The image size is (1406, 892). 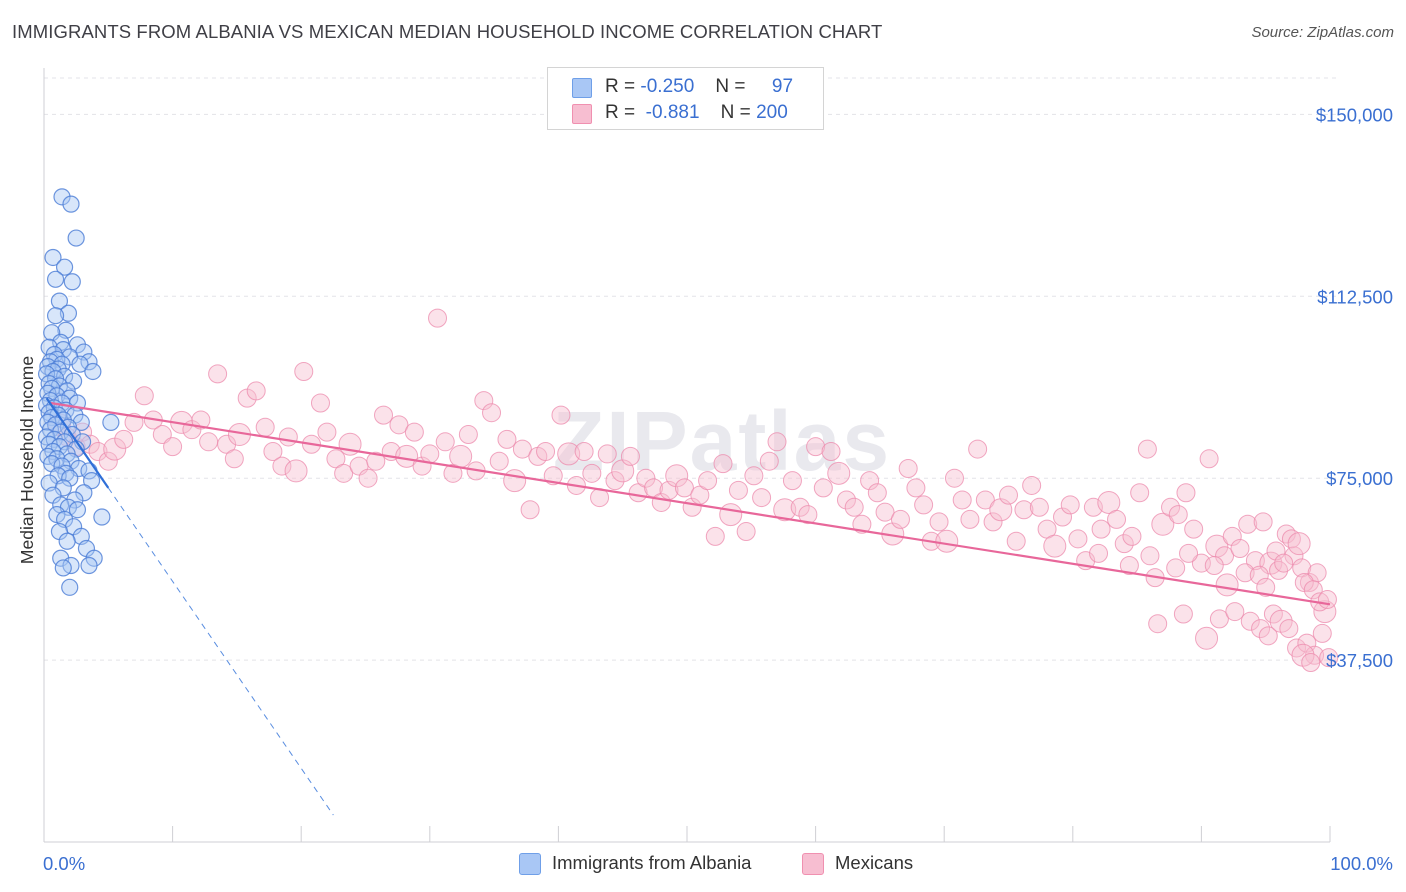 What do you see at coordinates (78, 392) in the screenshot?
I see `albania-points` at bounding box center [78, 392].